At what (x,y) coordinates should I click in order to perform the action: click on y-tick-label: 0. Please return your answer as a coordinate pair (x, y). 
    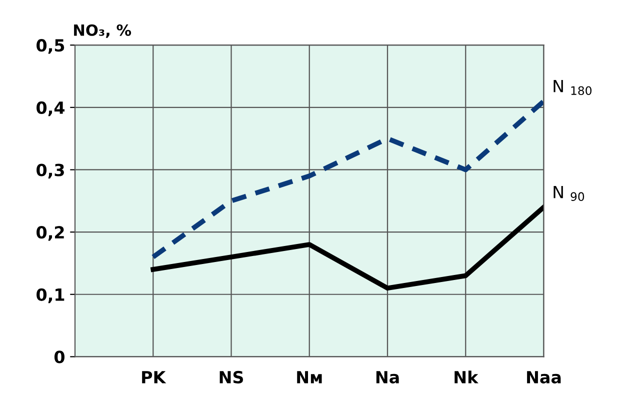
    Looking at the image, I should click on (59, 357).